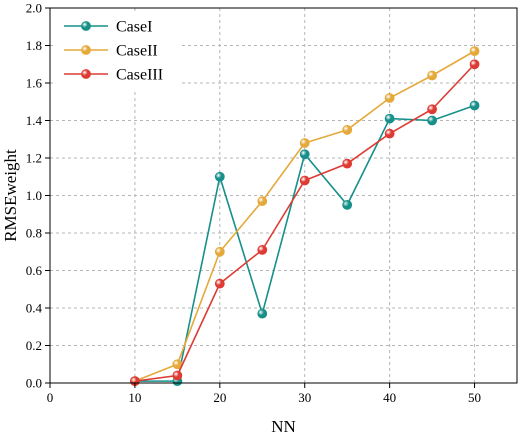 This screenshot has height=437, width=520. What do you see at coordinates (10, 195) in the screenshot?
I see `y-axis-title: RMSEweight` at bounding box center [10, 195].